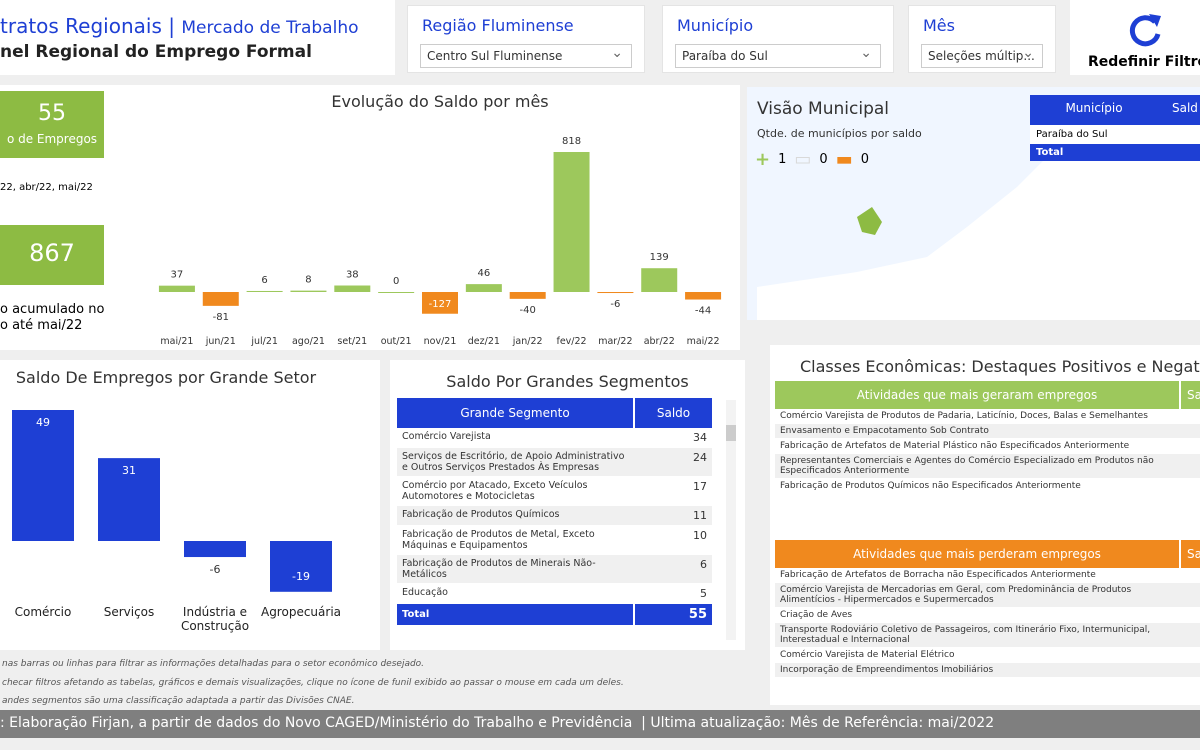 This screenshot has width=1200, height=750. Describe the element at coordinates (156, 52) in the screenshot. I see `panel-title: nel Regional do Emprego Formal` at that location.